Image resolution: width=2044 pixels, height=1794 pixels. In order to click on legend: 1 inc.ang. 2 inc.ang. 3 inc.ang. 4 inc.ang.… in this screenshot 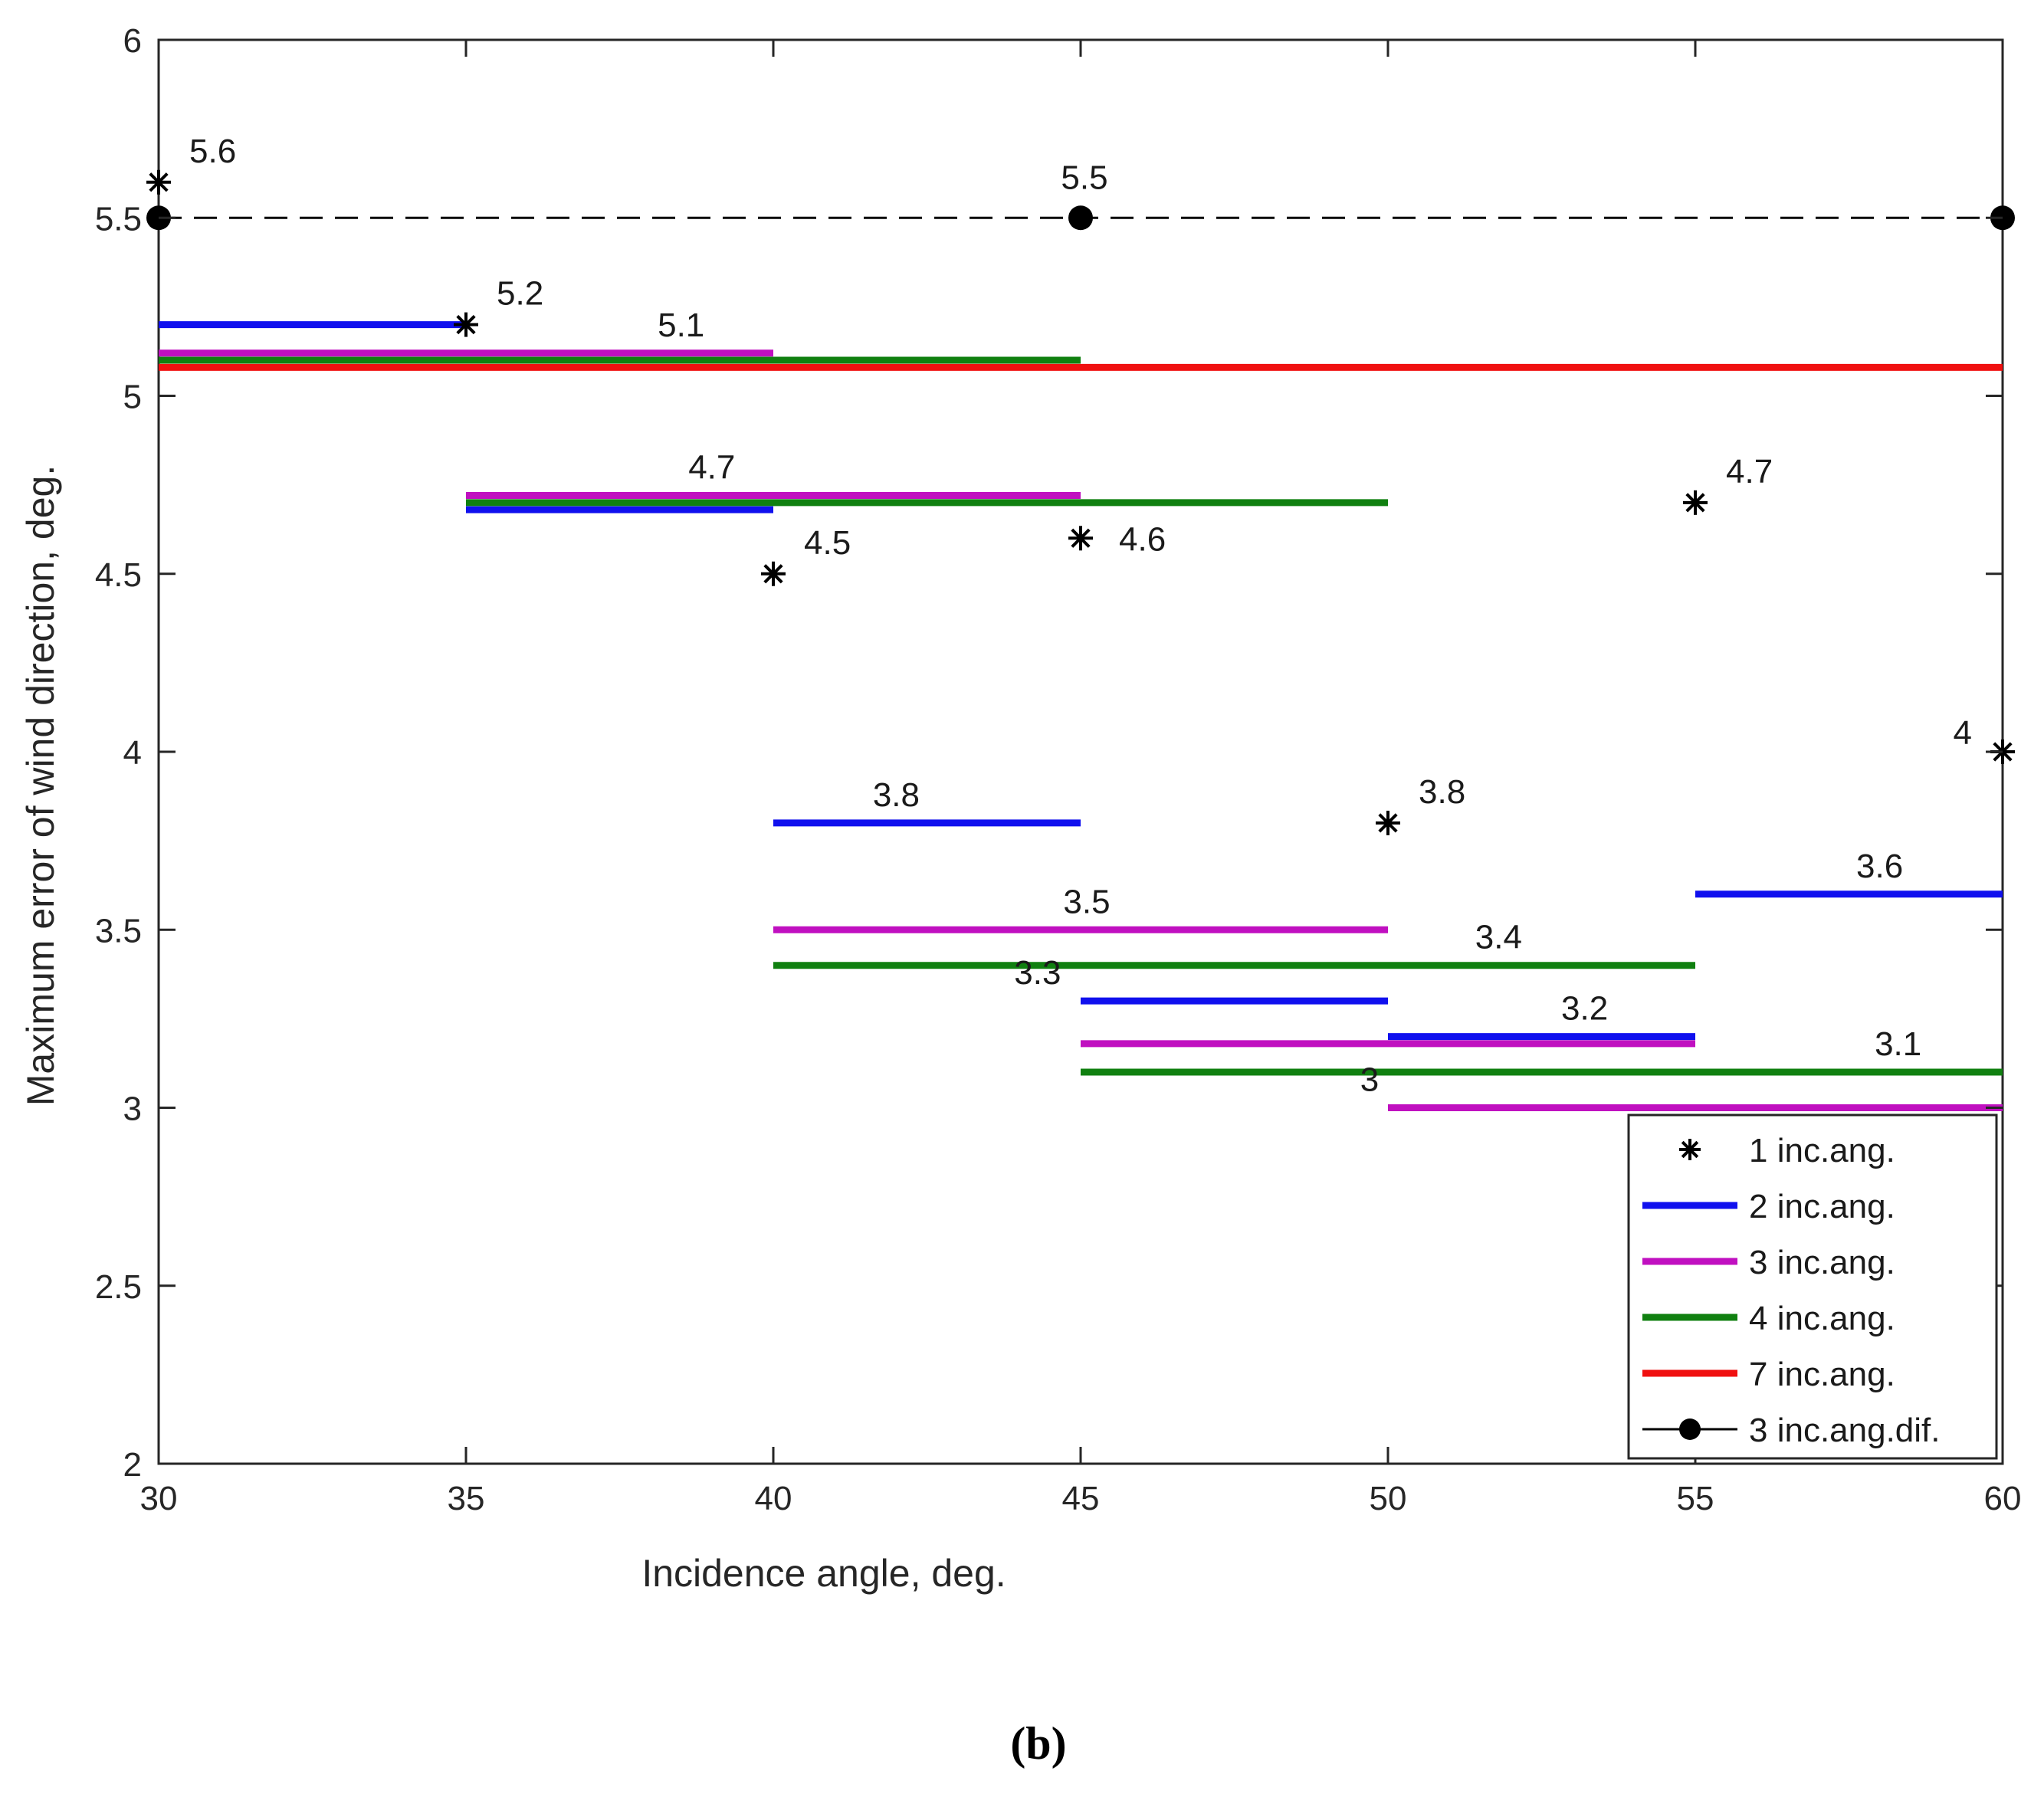, I will do `click(1812, 1287)`.